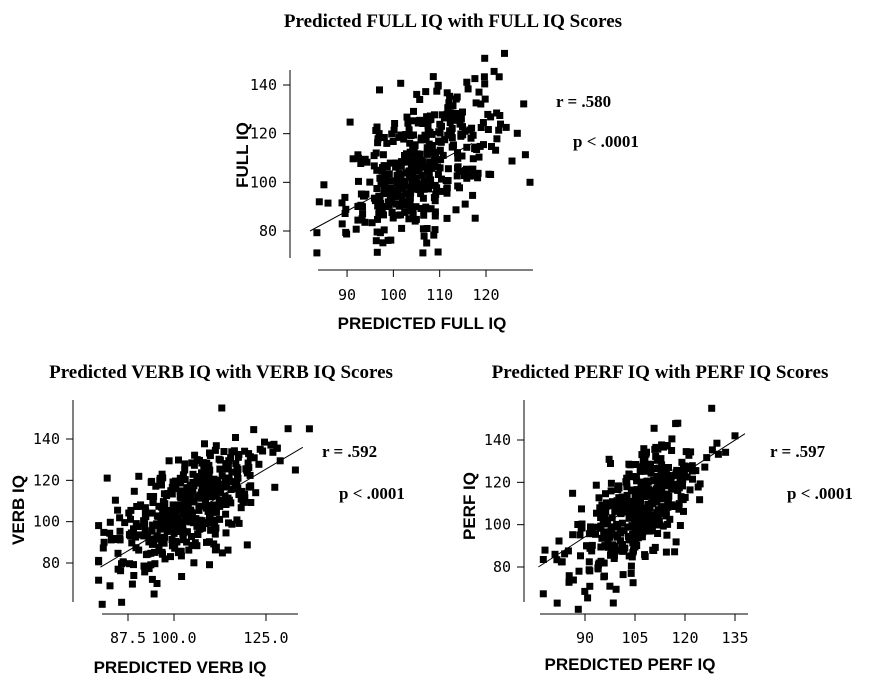 This screenshot has height=679, width=882. What do you see at coordinates (497, 440) in the screenshot?
I see `perf-y-tick-label: 140` at bounding box center [497, 440].